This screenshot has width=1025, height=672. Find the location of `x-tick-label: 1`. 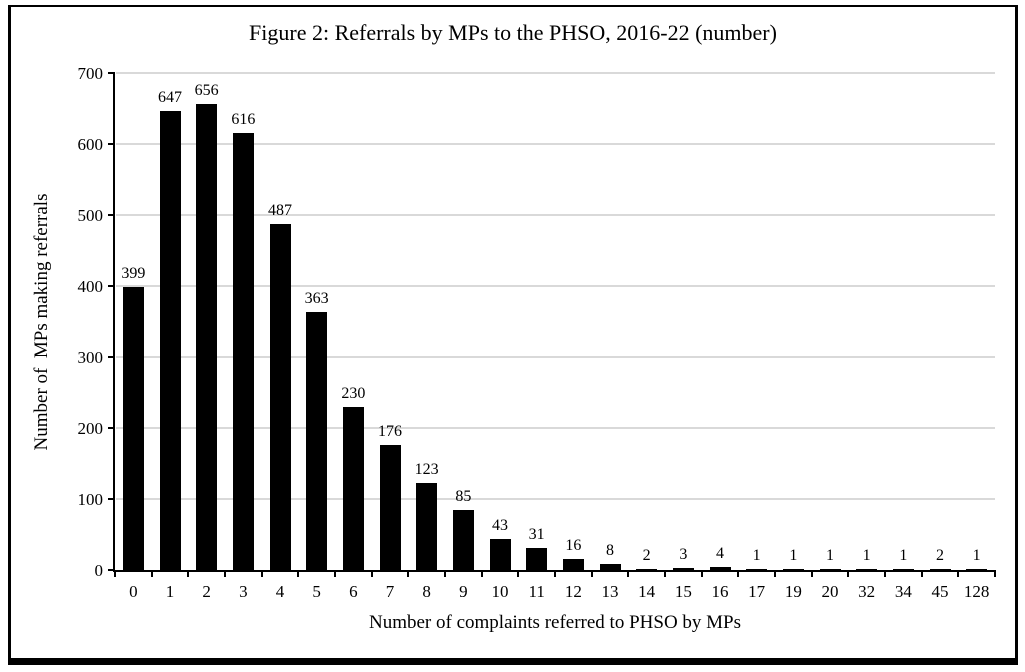

x-tick-label: 1 is located at coordinates (170, 591).